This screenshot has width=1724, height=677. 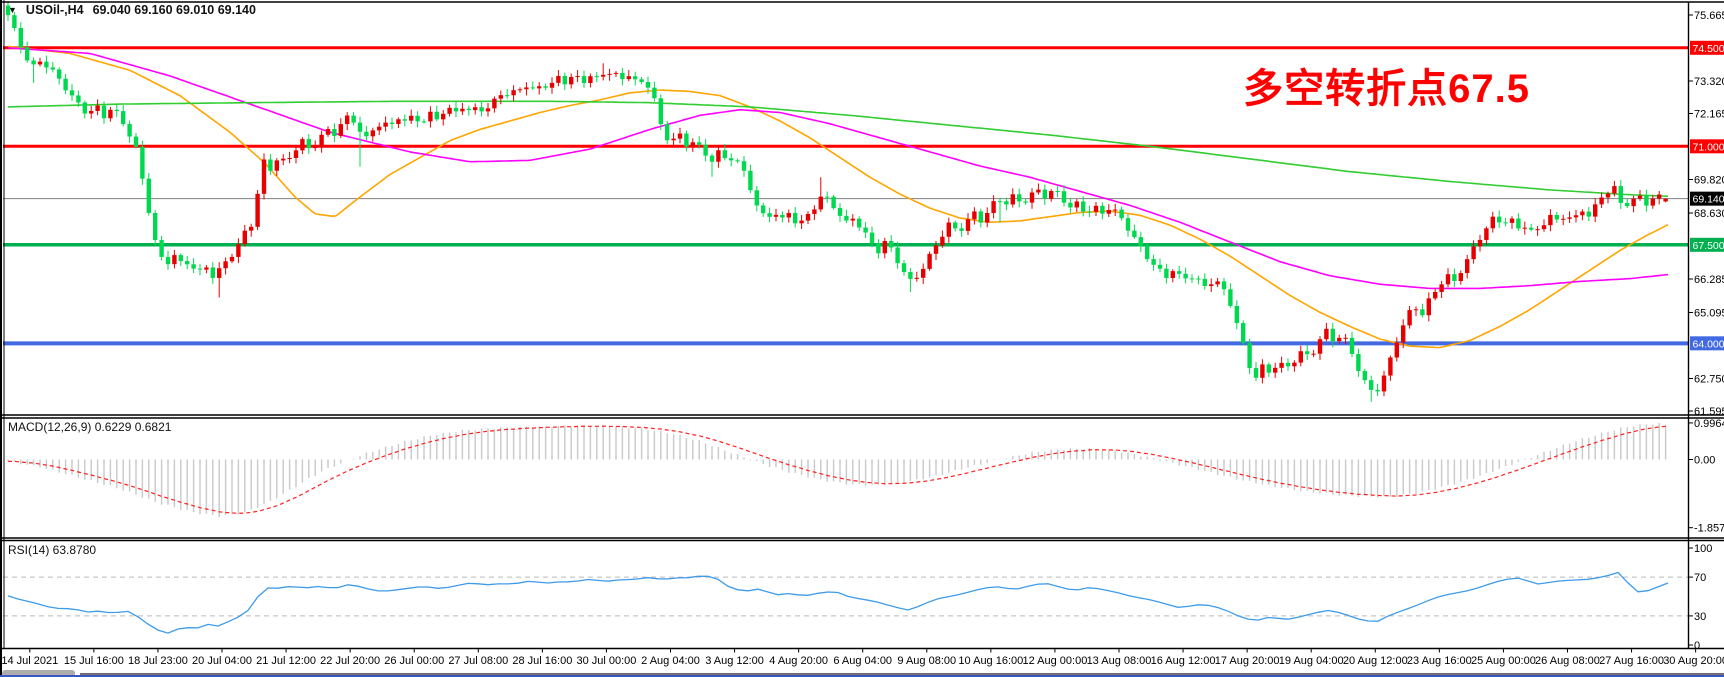 I want to click on rsi-axis-label: 0, so click(x=1697, y=646).